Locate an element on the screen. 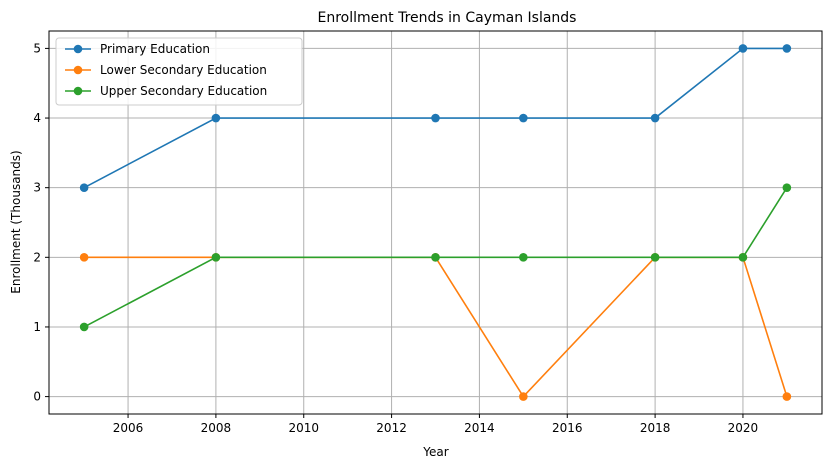 The image size is (833, 468). legend-item: Lower Secondary Education is located at coordinates (166, 70).